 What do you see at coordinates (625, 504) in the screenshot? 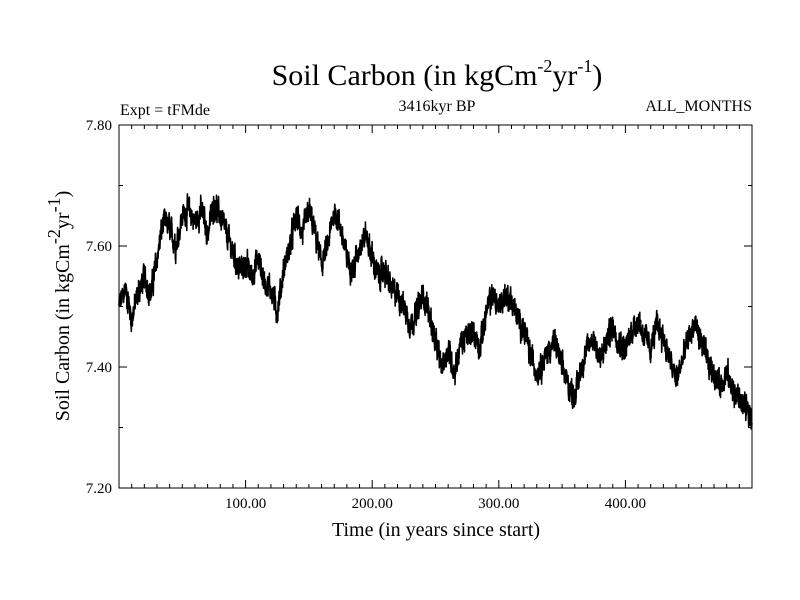
I see `x-tick-label: 400.00` at bounding box center [625, 504].